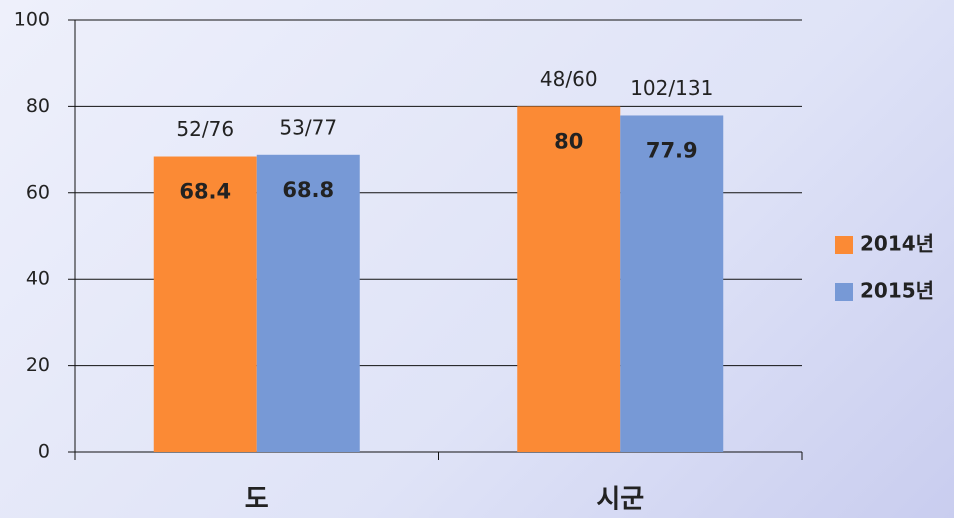 The width and height of the screenshot is (954, 518). I want to click on y-tick-label: 0, so click(44, 452).